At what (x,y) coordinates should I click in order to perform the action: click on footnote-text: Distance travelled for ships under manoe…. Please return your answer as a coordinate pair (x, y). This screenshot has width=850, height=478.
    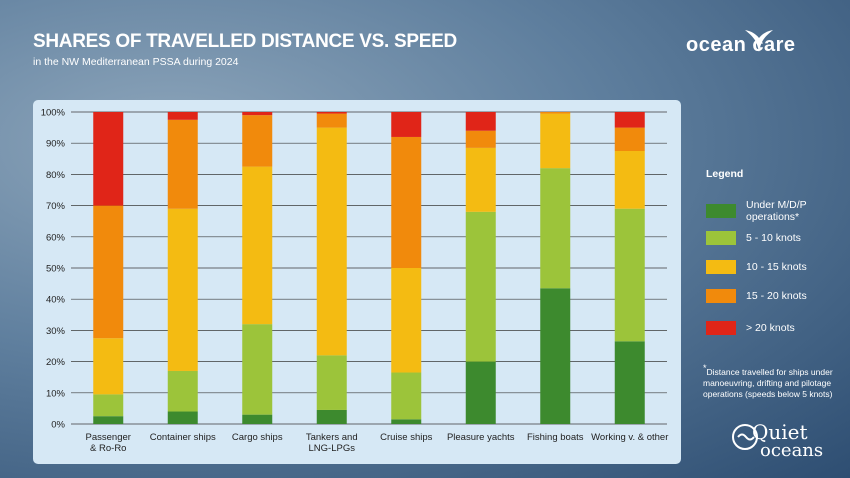
    Looking at the image, I should click on (768, 382).